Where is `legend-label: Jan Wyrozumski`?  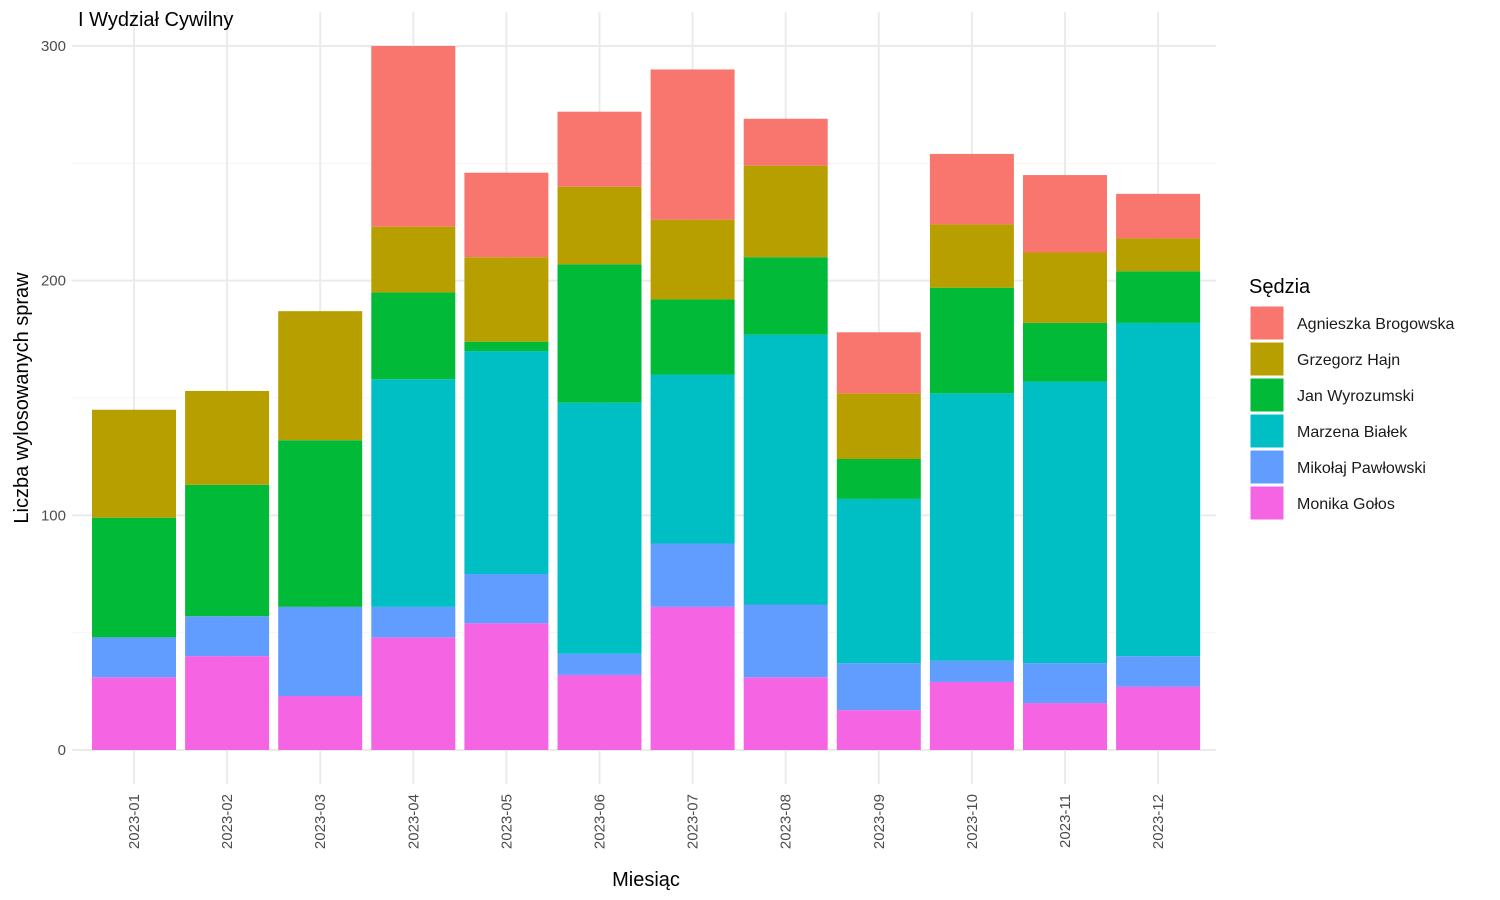
legend-label: Jan Wyrozumski is located at coordinates (1355, 396).